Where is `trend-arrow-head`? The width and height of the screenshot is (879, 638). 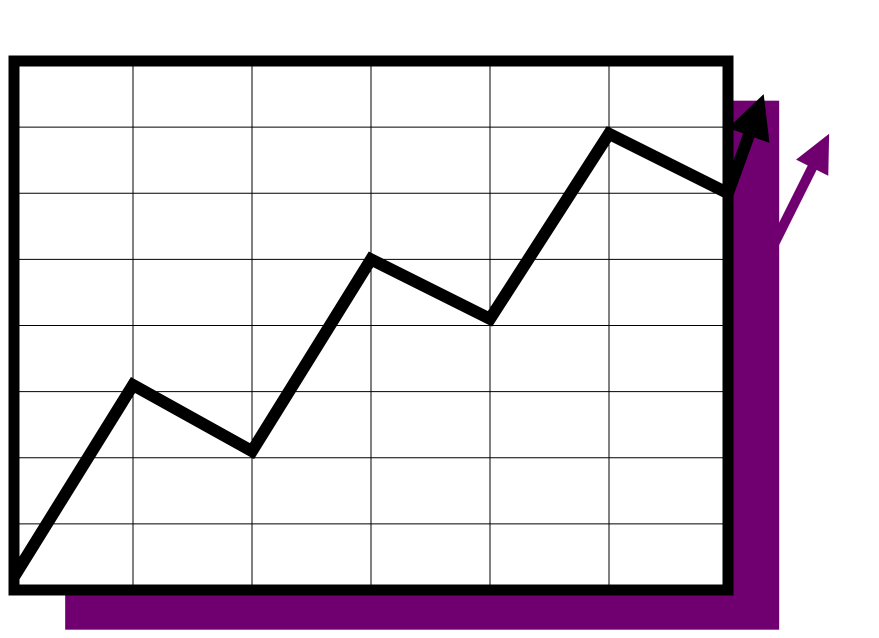 trend-arrow-head is located at coordinates (749, 118).